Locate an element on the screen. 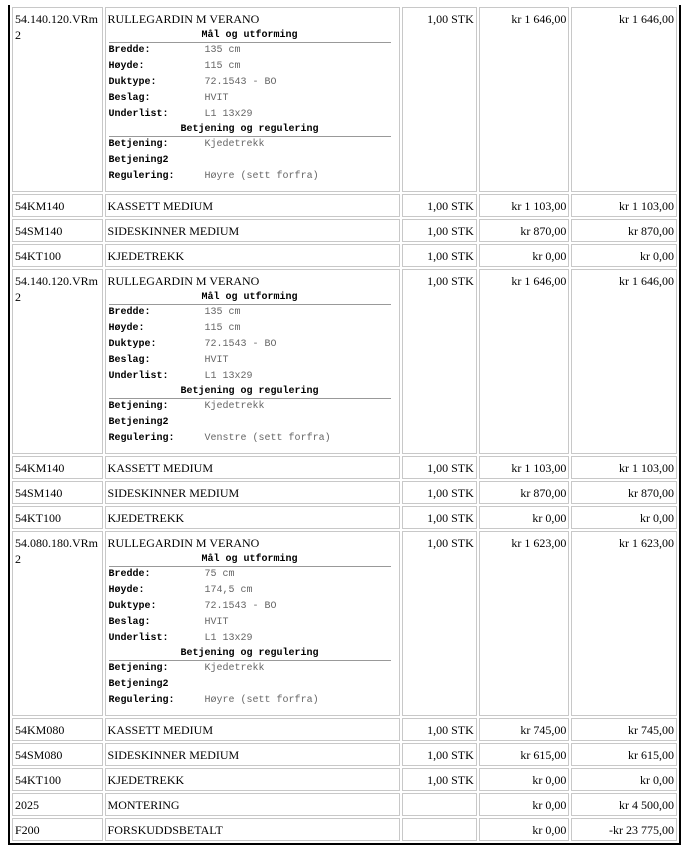 This screenshot has height=845, width=685. spec-value: Høyre (sett forfra) is located at coordinates (261, 700).